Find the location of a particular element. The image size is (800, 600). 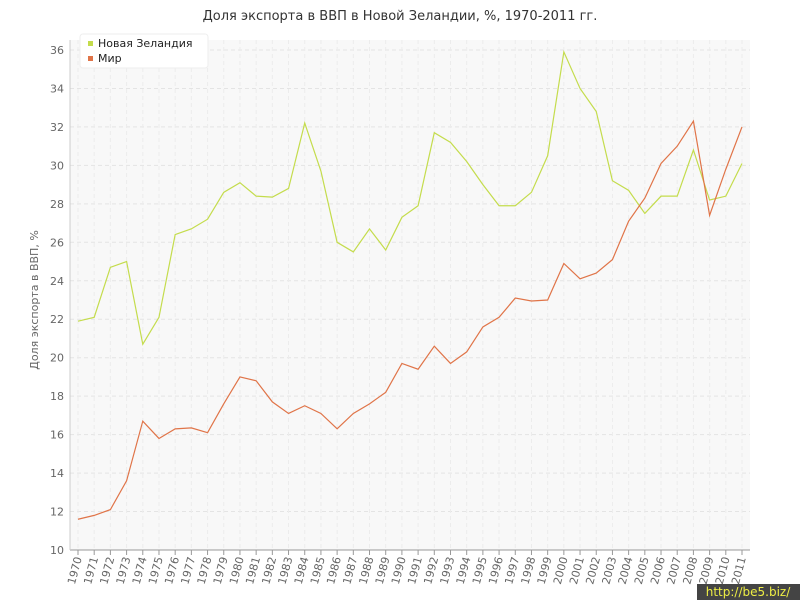

y-tick-label: 28 is located at coordinates (57, 204).